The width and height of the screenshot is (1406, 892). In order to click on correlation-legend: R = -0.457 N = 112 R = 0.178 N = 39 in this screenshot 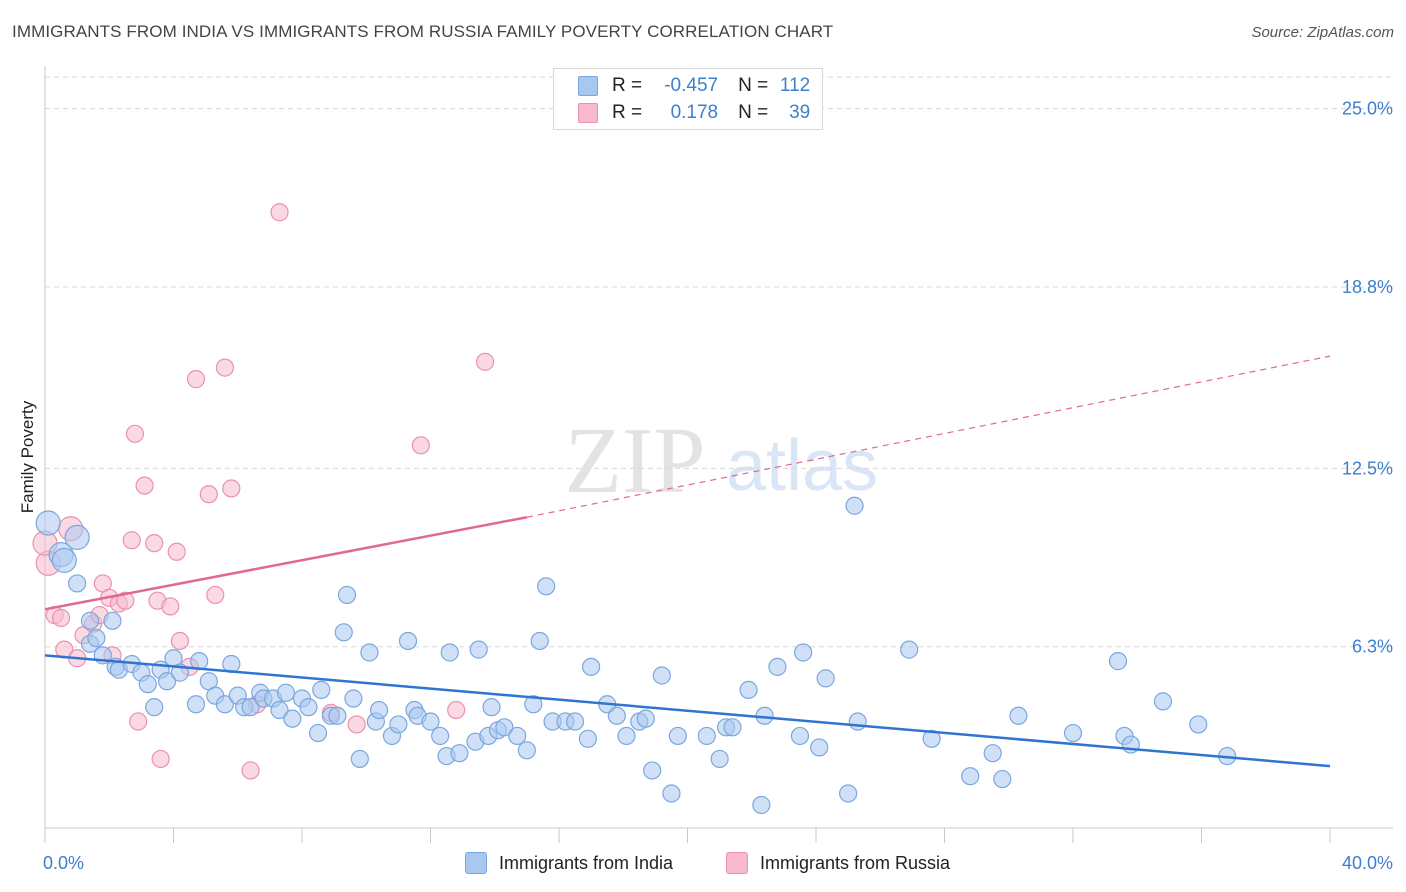, I will do `click(688, 99)`.